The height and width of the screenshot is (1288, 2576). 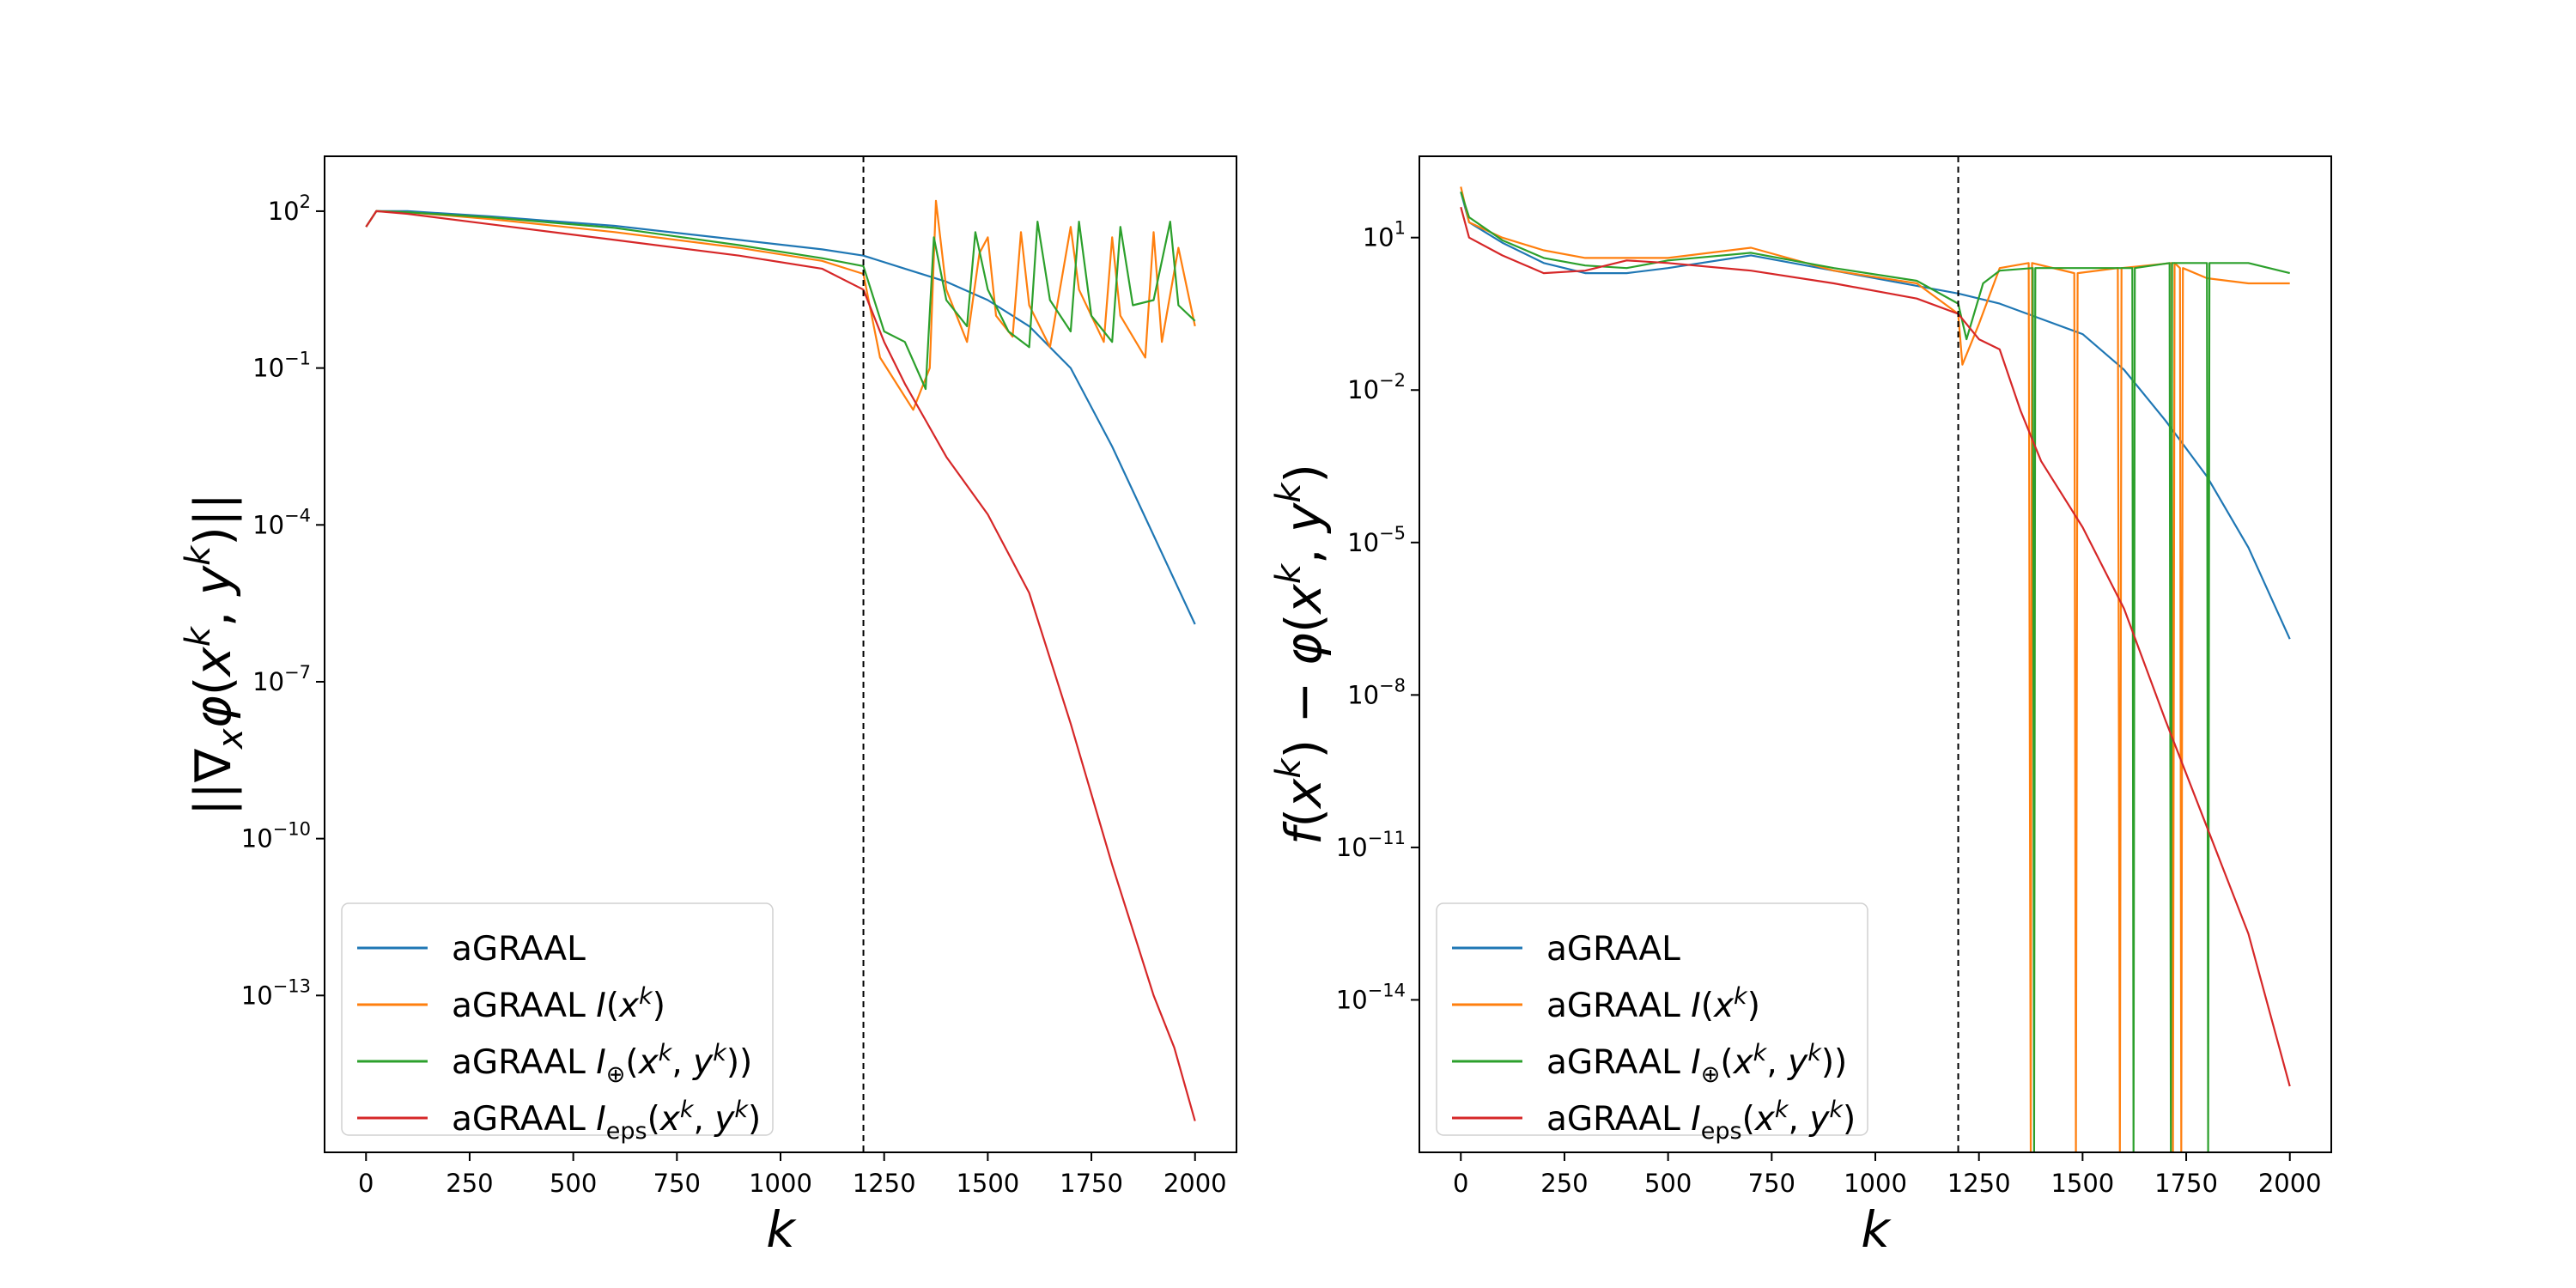 I want to click on right-xlabel: k, so click(x=1877, y=1229).